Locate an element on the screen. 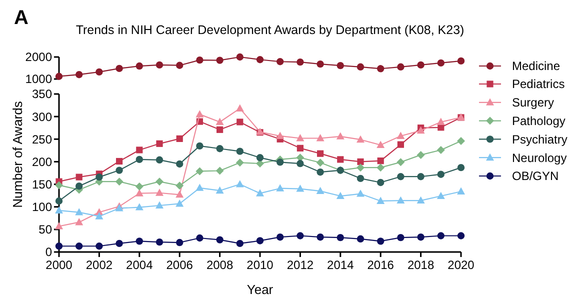  x-tick-label: 2012 is located at coordinates (300, 265).